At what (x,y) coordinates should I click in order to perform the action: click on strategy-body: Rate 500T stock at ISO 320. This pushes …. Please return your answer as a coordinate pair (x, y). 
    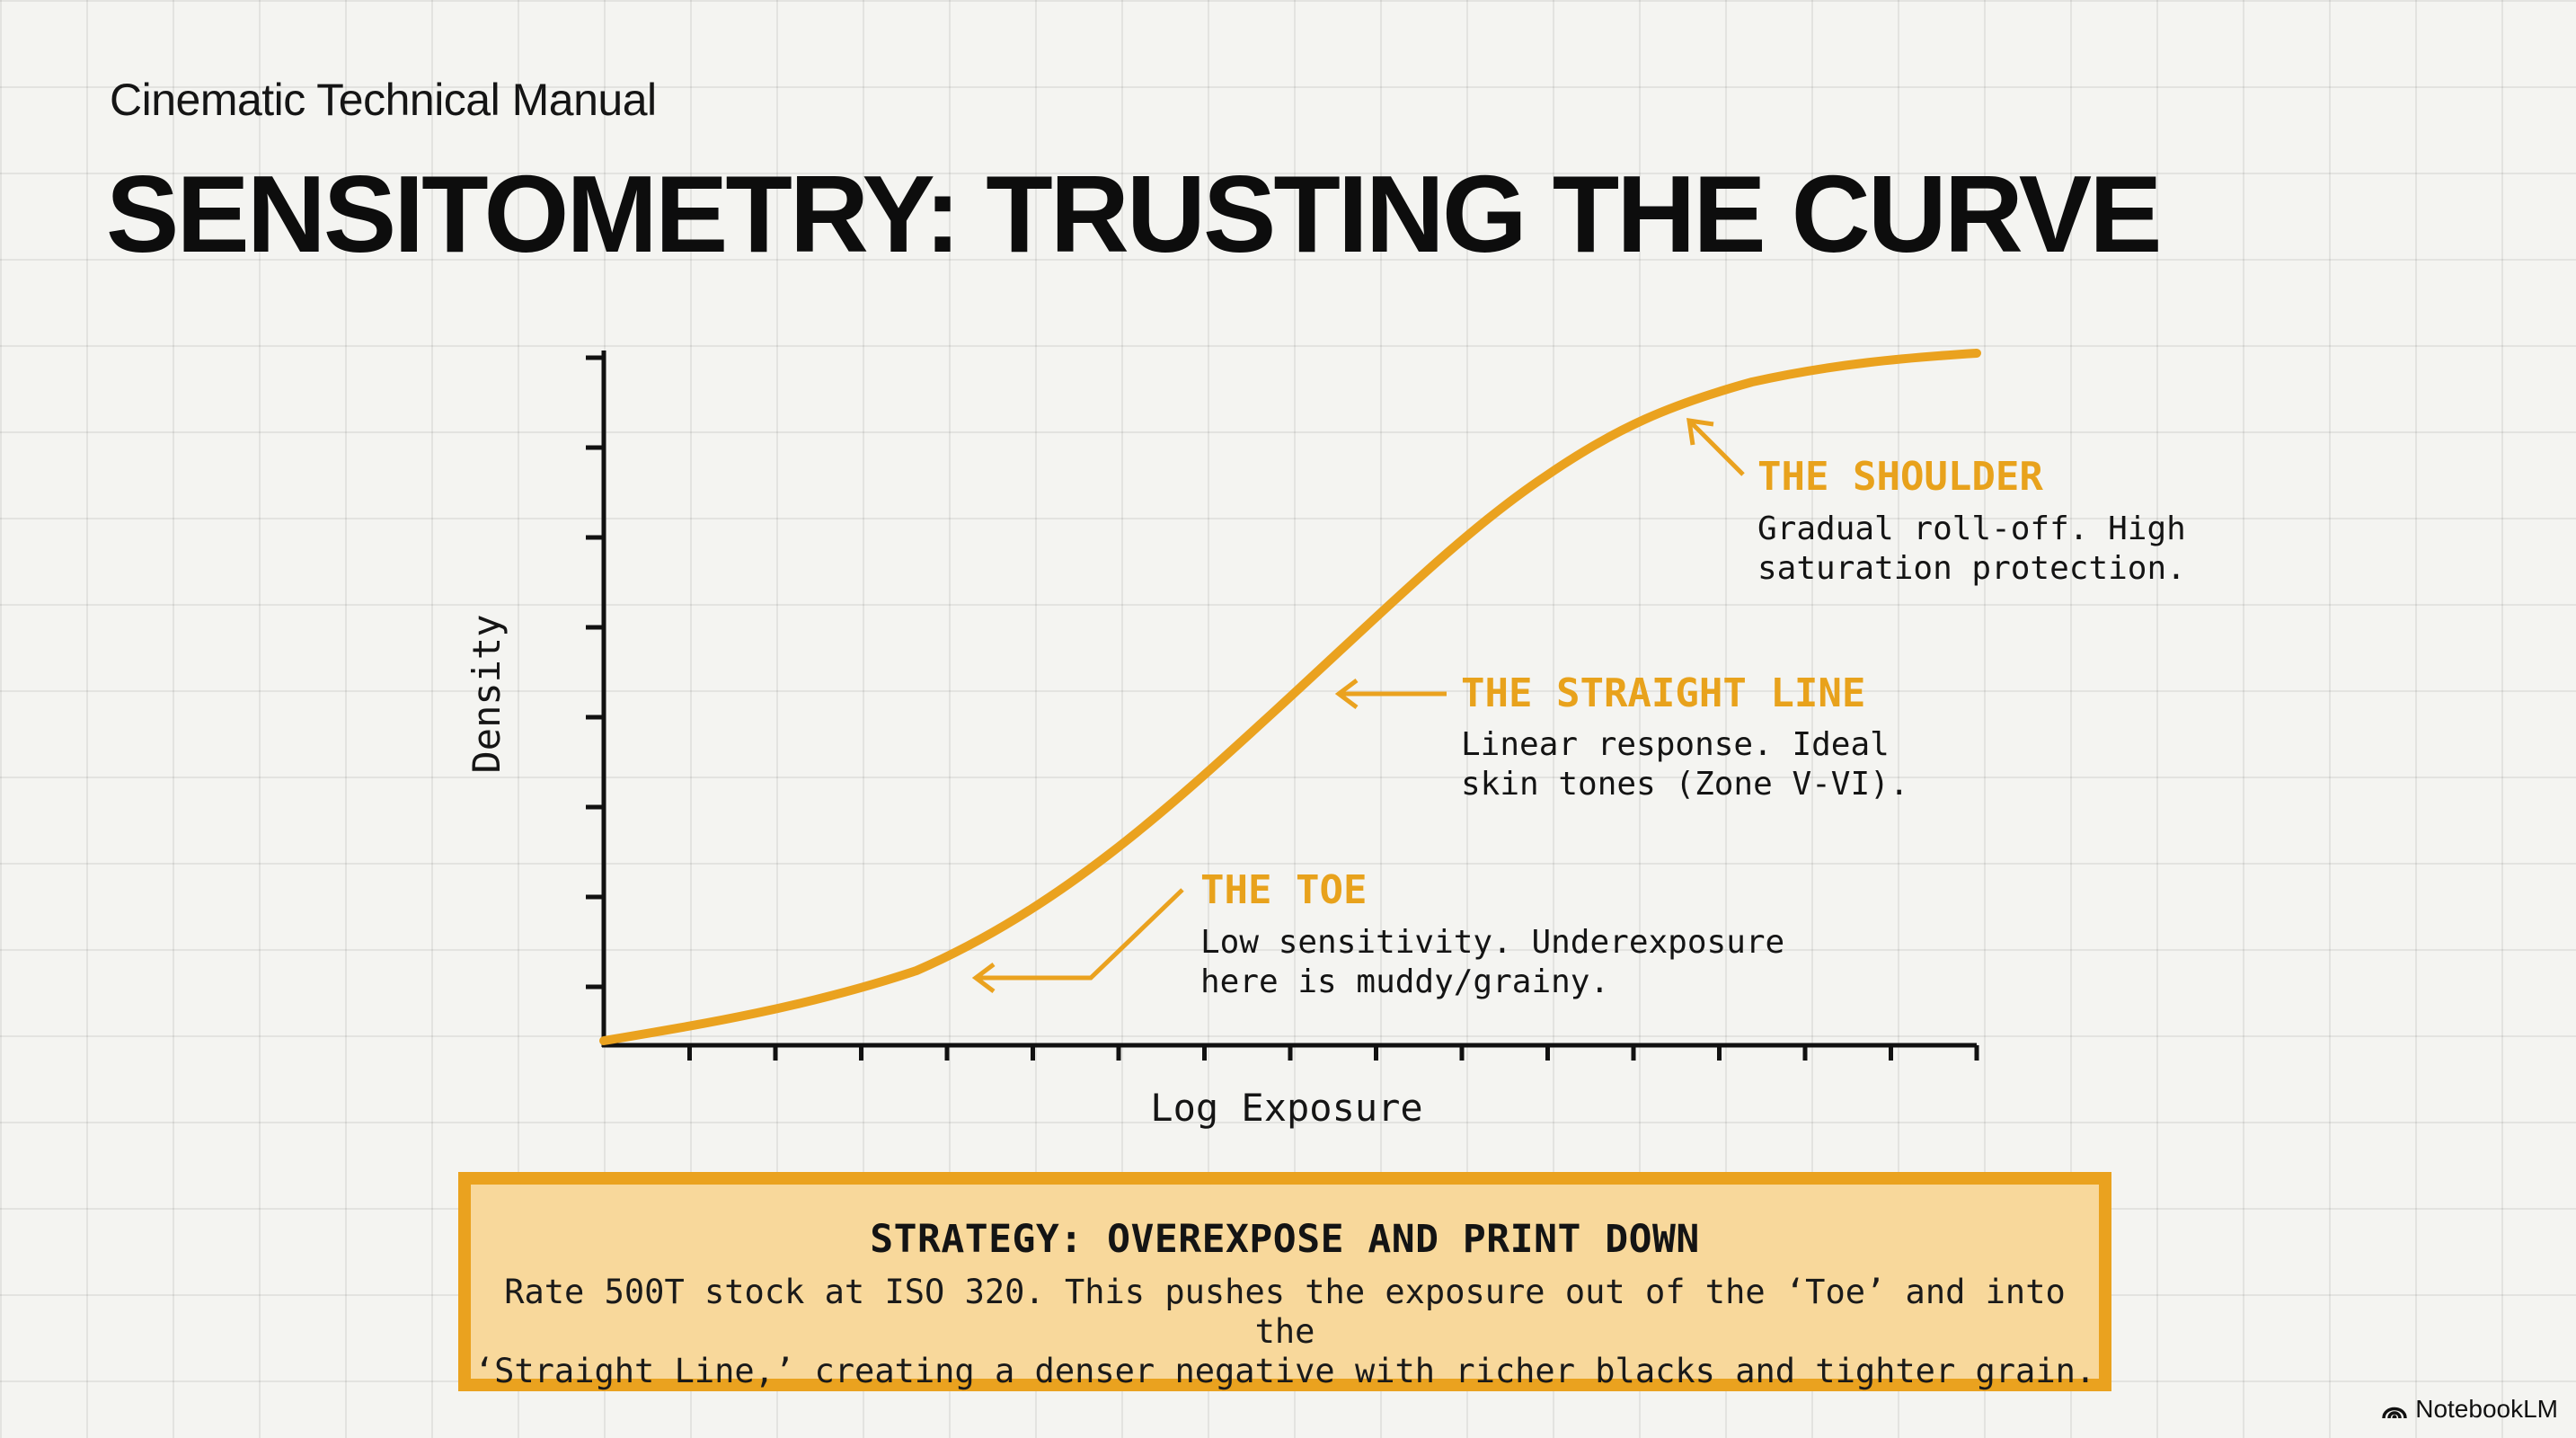
    Looking at the image, I should click on (1285, 1332).